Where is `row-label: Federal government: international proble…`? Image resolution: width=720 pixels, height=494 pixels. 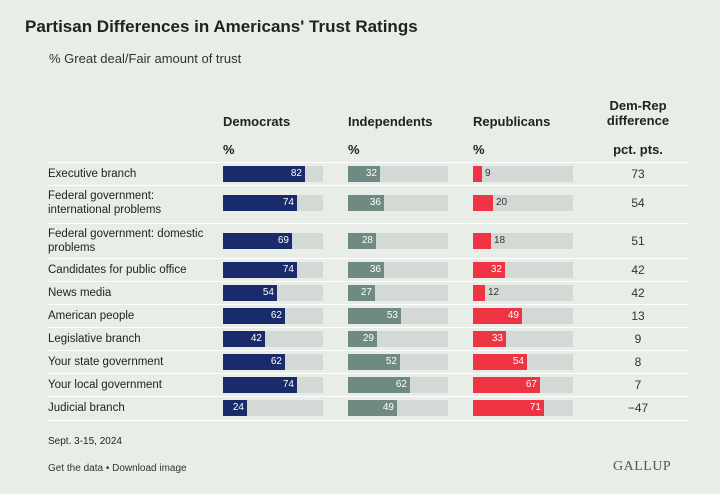
row-label: Federal government: international proble… is located at coordinates (105, 203).